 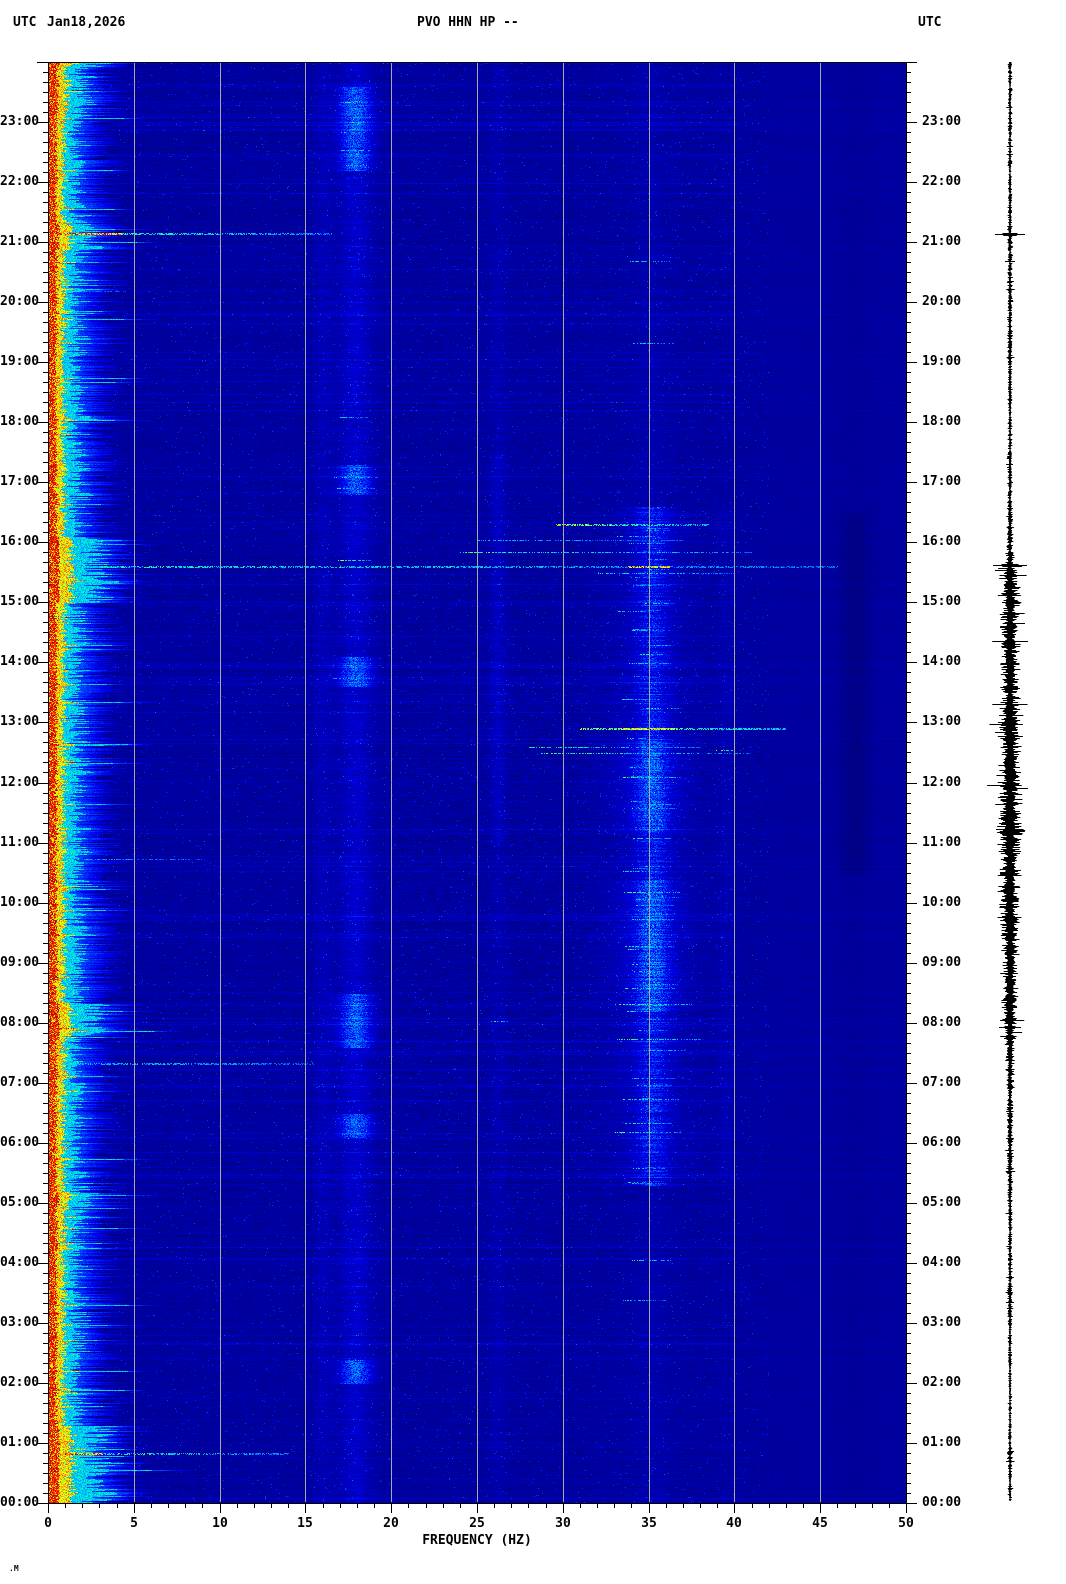 I want to click on freq-tick-label-15: 15, so click(x=305, y=1523).